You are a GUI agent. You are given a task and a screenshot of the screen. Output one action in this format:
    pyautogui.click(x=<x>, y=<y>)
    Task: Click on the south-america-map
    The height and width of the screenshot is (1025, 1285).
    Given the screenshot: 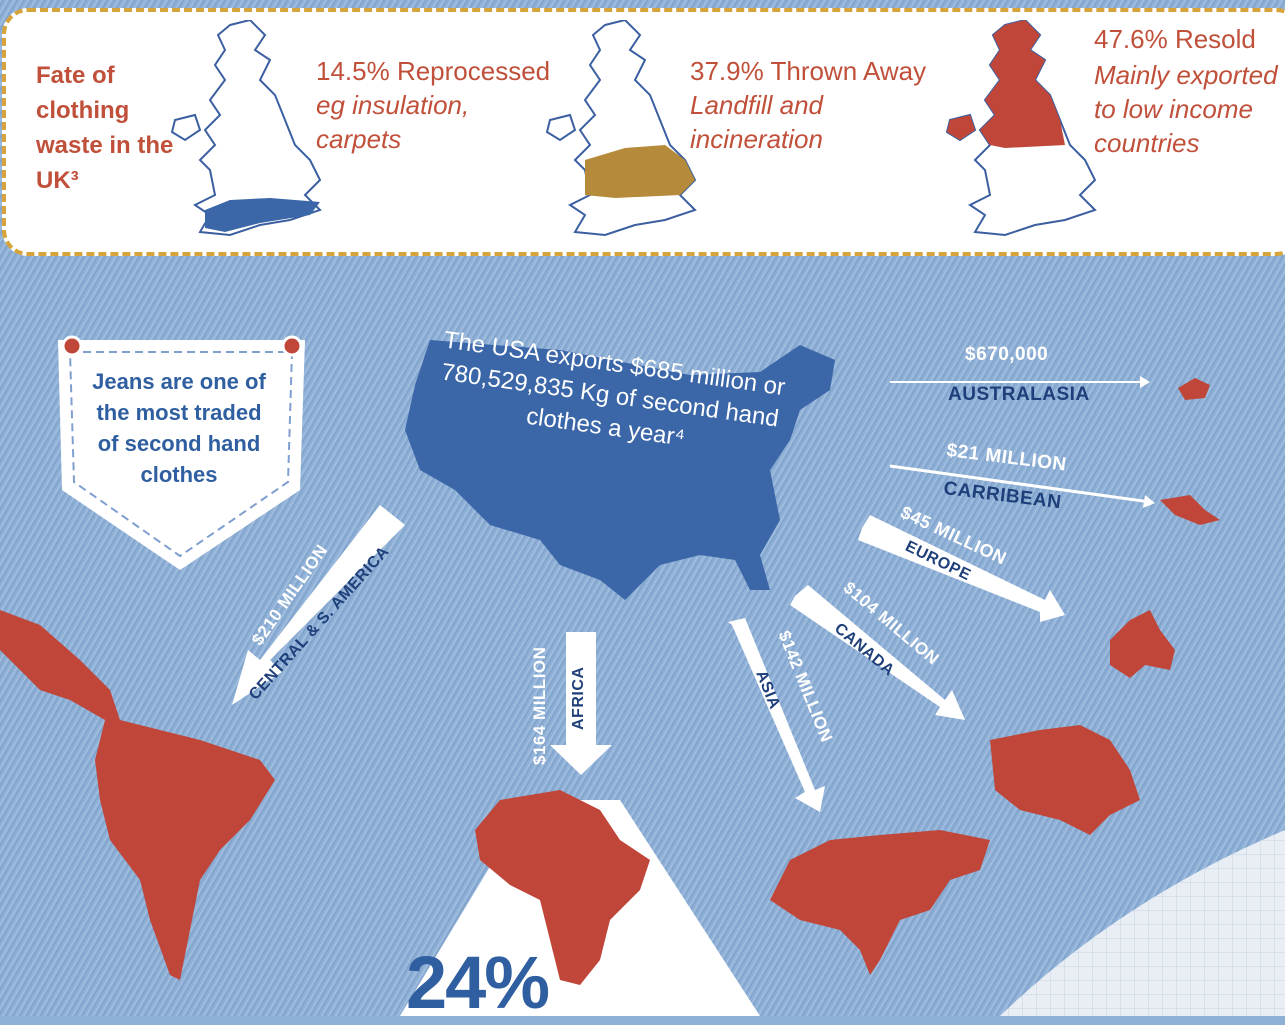 What is the action you would take?
    pyautogui.click(x=137, y=795)
    